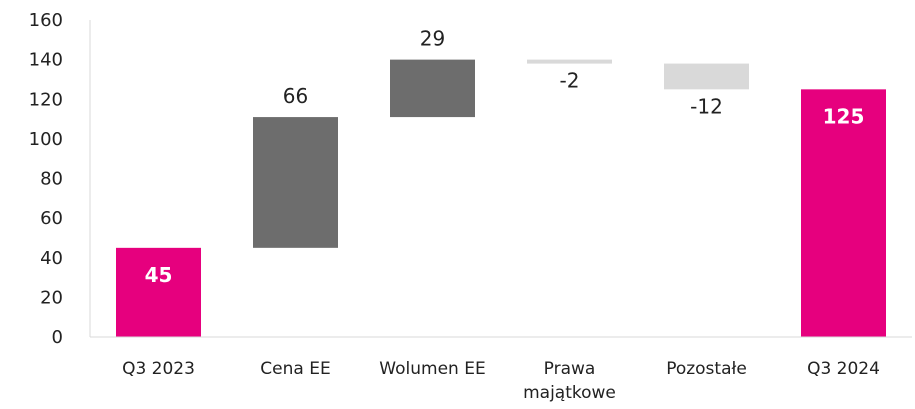 This screenshot has width=915, height=409. Describe the element at coordinates (46, 60) in the screenshot. I see `y-tick-label: 140` at that location.